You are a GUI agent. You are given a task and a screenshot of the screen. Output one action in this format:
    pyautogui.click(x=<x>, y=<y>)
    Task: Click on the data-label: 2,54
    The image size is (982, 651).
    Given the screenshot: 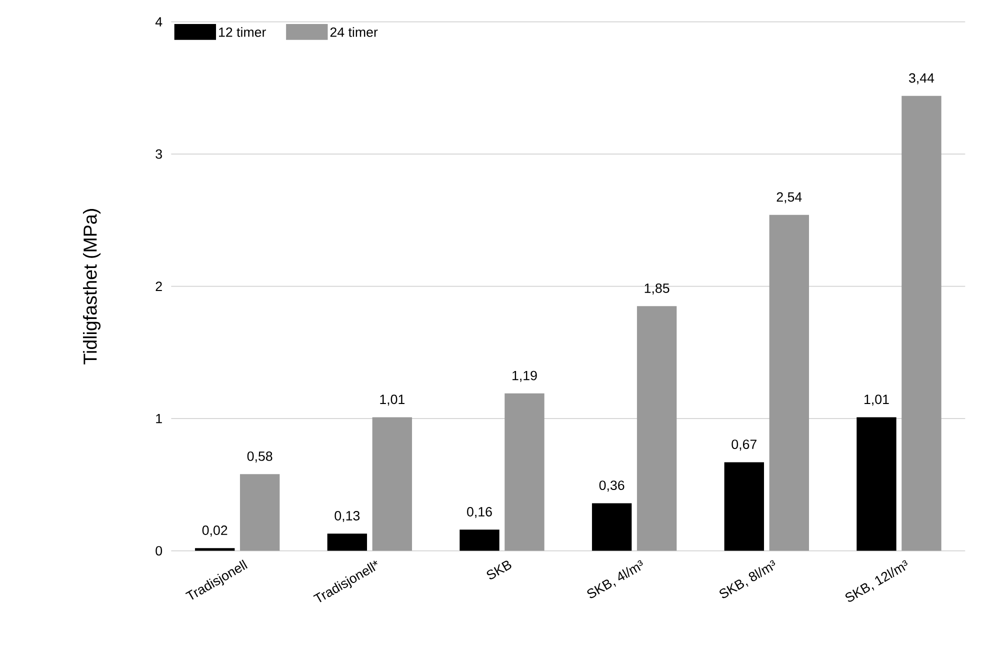 What is the action you would take?
    pyautogui.click(x=789, y=198)
    